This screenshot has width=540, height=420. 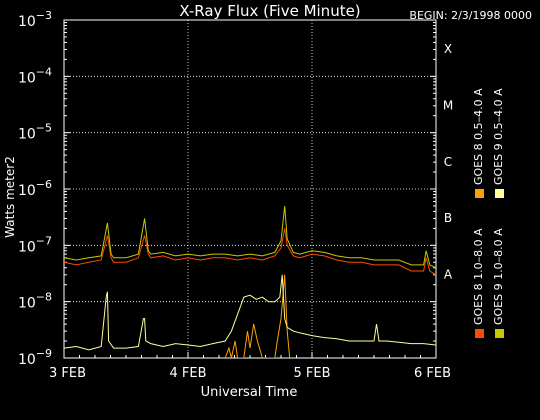 I want to click on legend-goes8-short: GOES 8 0.5–4.0 A, so click(x=478, y=143).